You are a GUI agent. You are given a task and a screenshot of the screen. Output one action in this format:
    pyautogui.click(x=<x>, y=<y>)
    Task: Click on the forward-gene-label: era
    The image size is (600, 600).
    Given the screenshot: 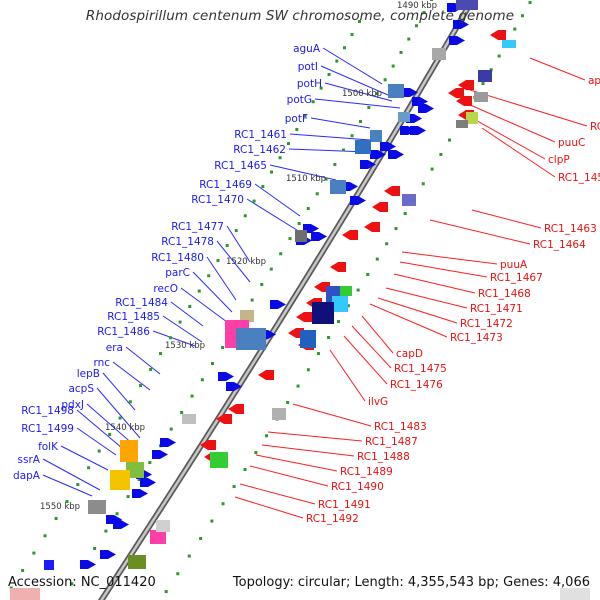 What is the action you would take?
    pyautogui.click(x=114, y=348)
    